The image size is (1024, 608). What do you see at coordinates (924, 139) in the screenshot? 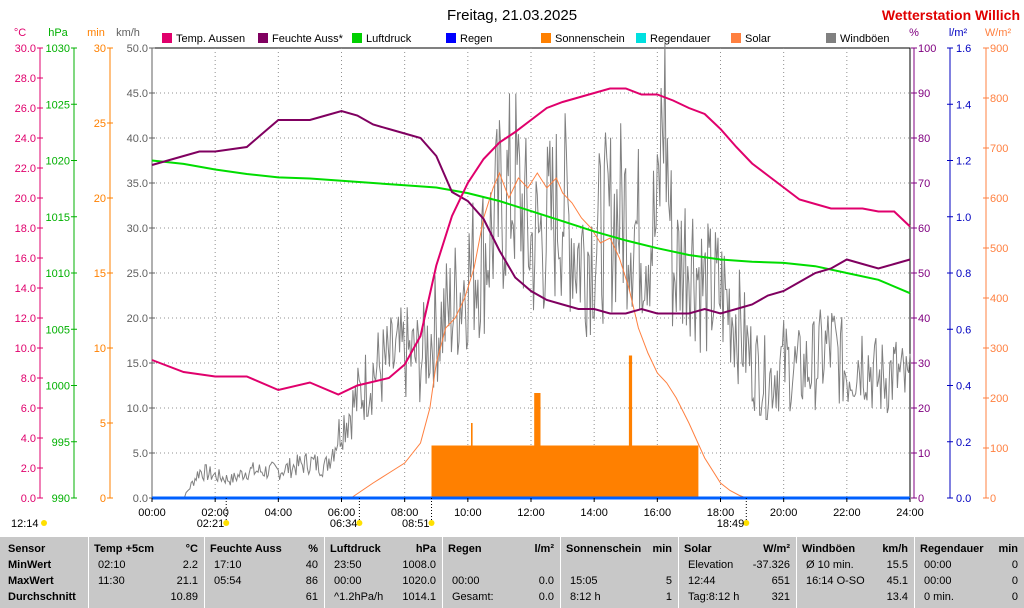
I see `axis-tick-label-humidity: 80` at bounding box center [924, 139].